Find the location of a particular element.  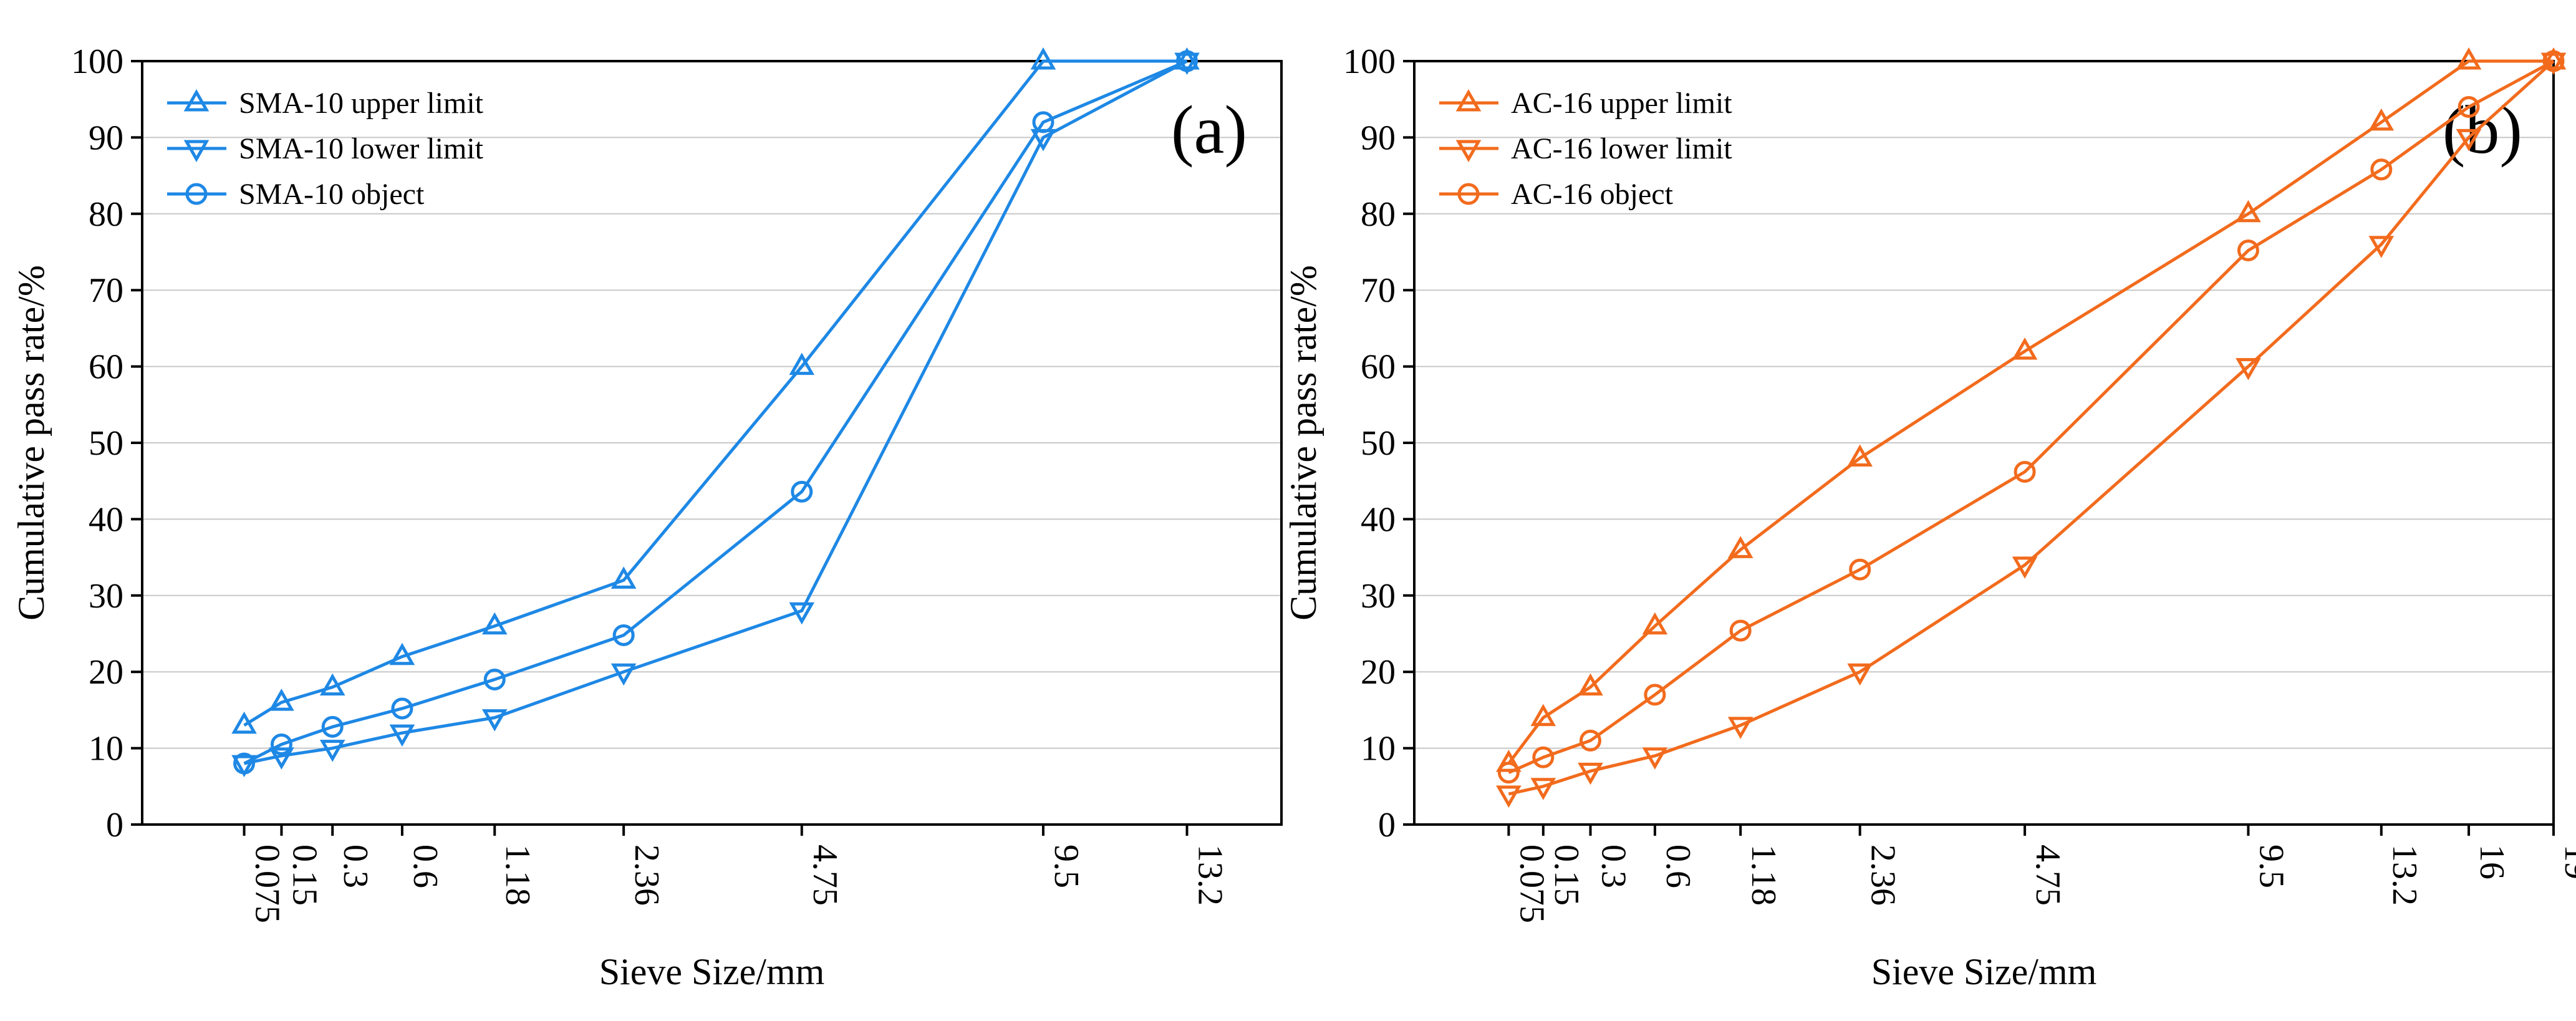

x-tick-label: 16 is located at coordinates (2491, 861).